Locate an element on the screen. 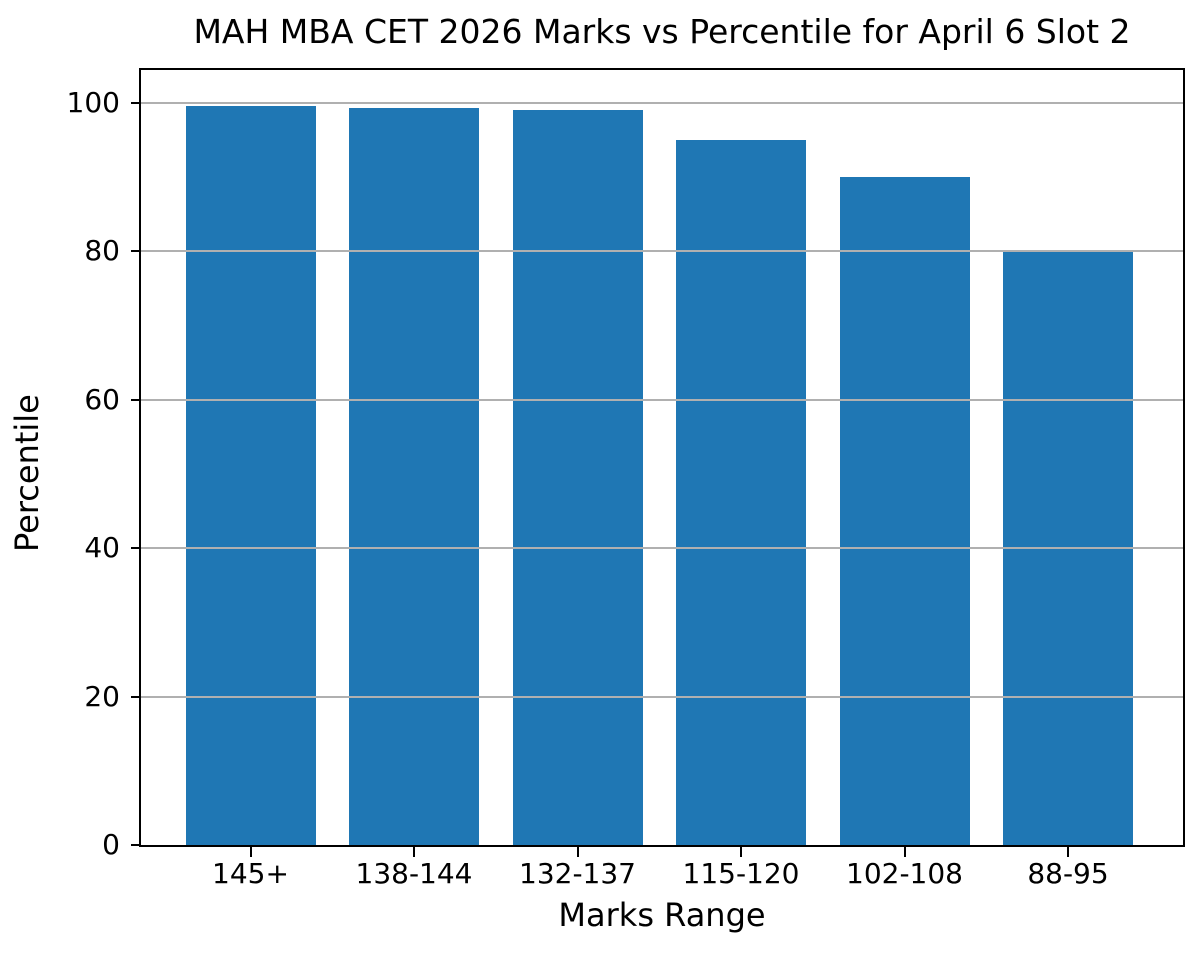 The image size is (1200, 956). y-tick-label-100: 100 is located at coordinates (93, 102).